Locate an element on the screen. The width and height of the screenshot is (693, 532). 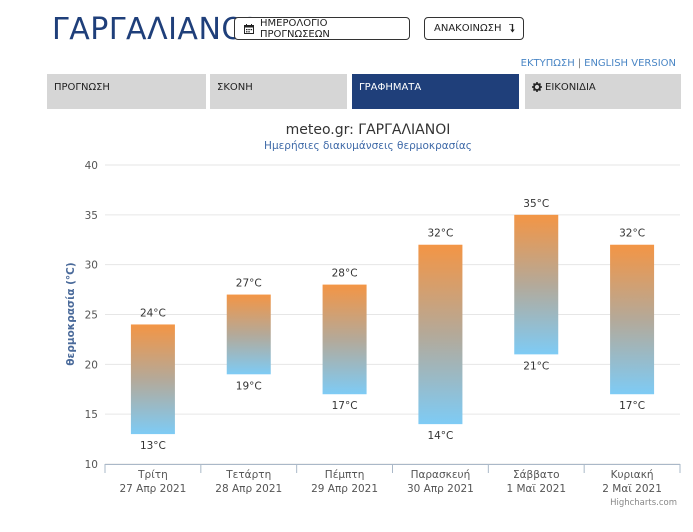
x-date-label: 29 Απρ 2021 is located at coordinates (344, 489).